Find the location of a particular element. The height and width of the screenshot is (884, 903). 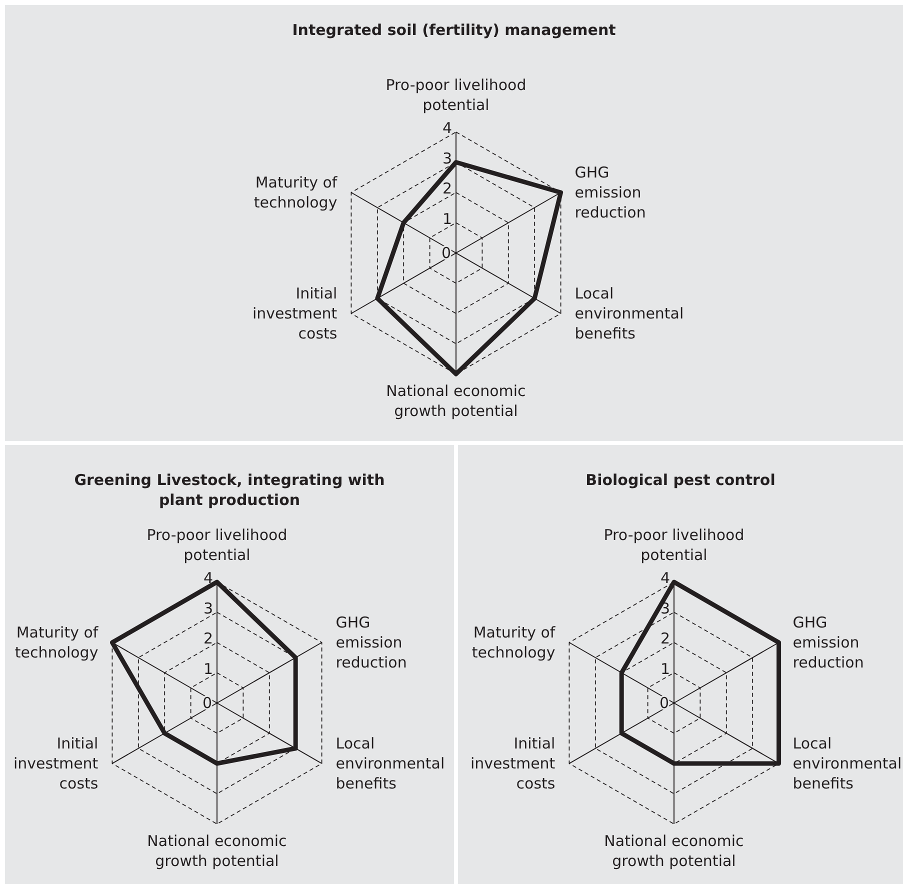

chart-title: Greening Livestock, integrating with plant production is located at coordinates (229, 490).